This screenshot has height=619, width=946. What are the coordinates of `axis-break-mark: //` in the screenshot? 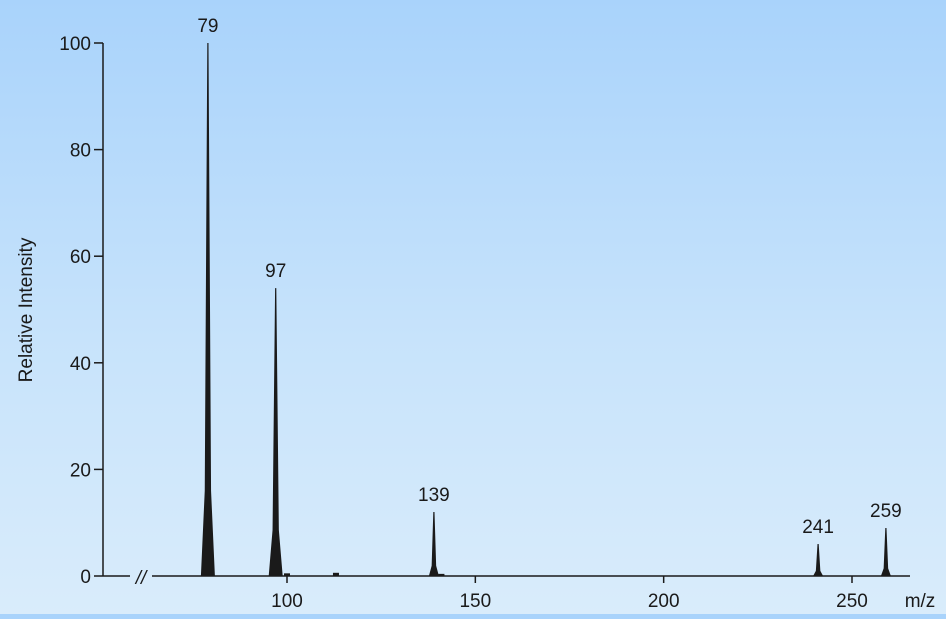 It's located at (141, 578).